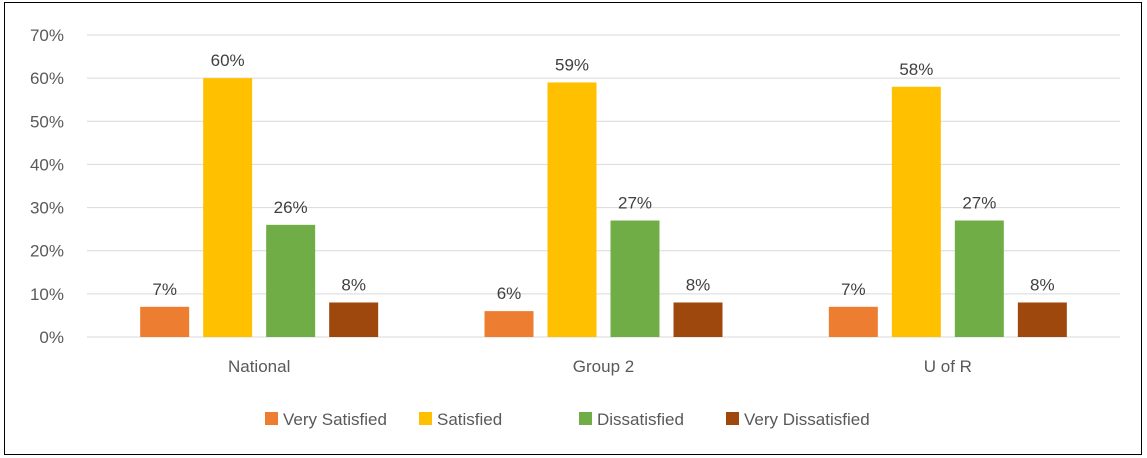  Describe the element at coordinates (640, 419) in the screenshot. I see `legend-label: Dissatisfied` at that location.